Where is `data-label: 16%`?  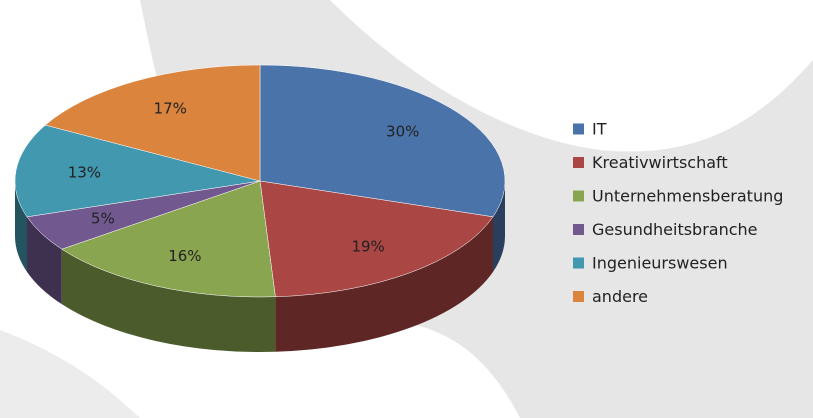
data-label: 16% is located at coordinates (184, 256).